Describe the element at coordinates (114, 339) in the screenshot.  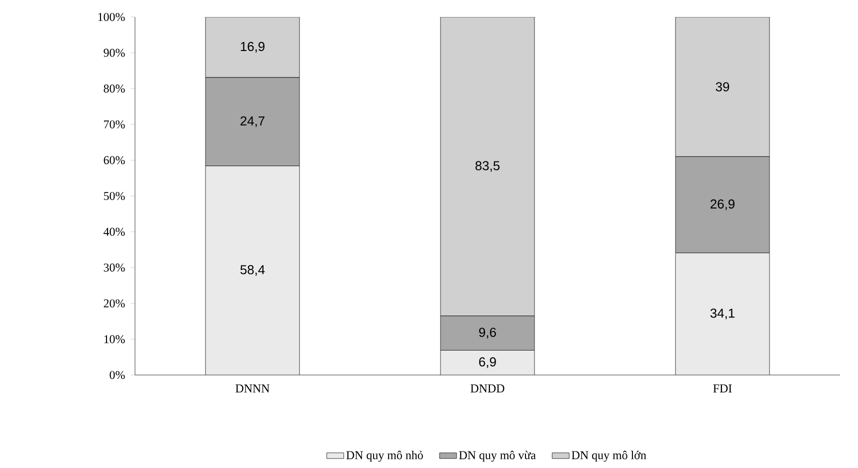
I see `y-tick-label: 10%` at that location.